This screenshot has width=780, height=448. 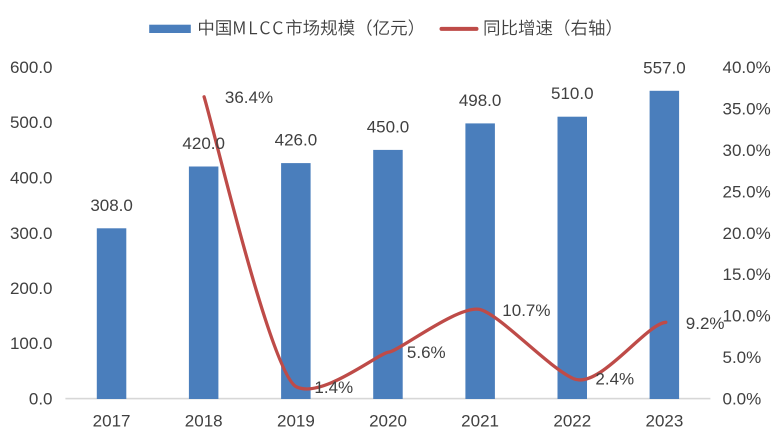 I want to click on svg-text: 10.0%, so click(x=747, y=316).